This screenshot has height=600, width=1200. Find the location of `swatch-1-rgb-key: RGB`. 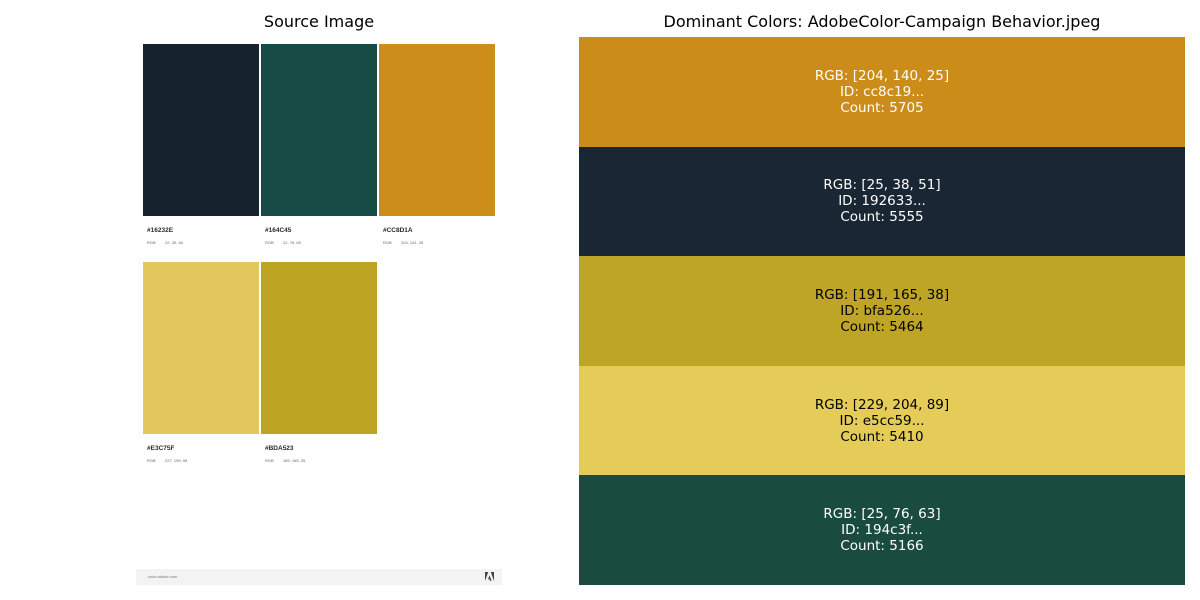

swatch-1-rgb-key: RGB is located at coordinates (151, 242).